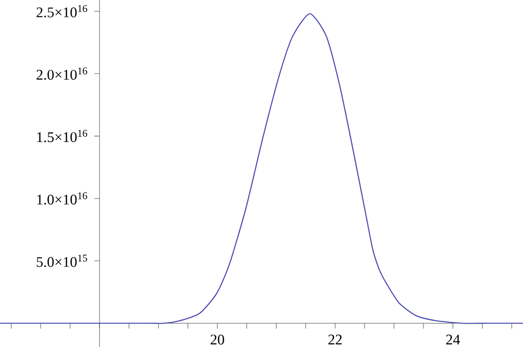 The image size is (523, 347). Describe the element at coordinates (217, 339) in the screenshot. I see `x-tick-label: 20` at that location.